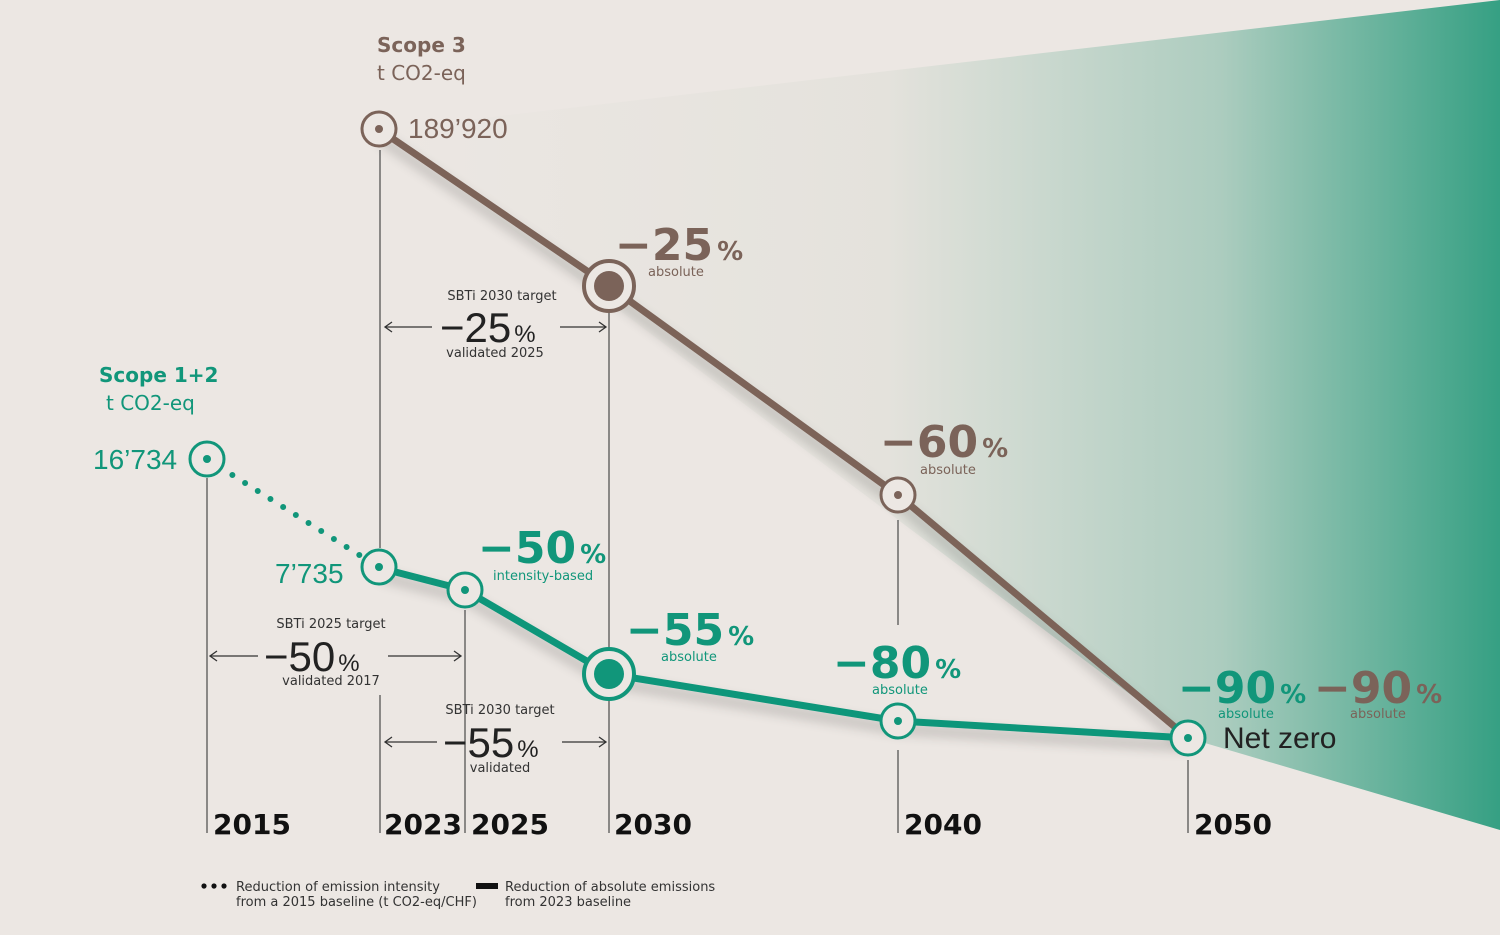 The image size is (1500, 935). I want to click on target-scope3-2030: SBTi 2030 target −25% validated 2025, so click(495, 325).